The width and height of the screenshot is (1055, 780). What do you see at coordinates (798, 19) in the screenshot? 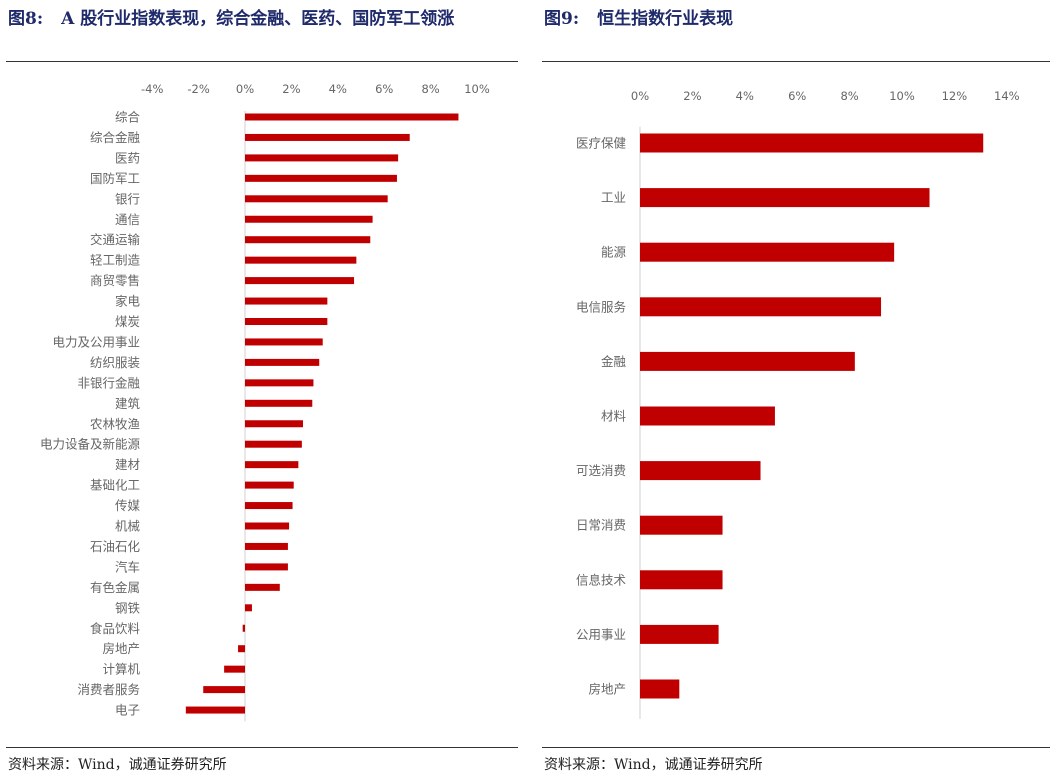
I see `figure-9-title: 图9: 恒生指数行业表现` at bounding box center [798, 19].